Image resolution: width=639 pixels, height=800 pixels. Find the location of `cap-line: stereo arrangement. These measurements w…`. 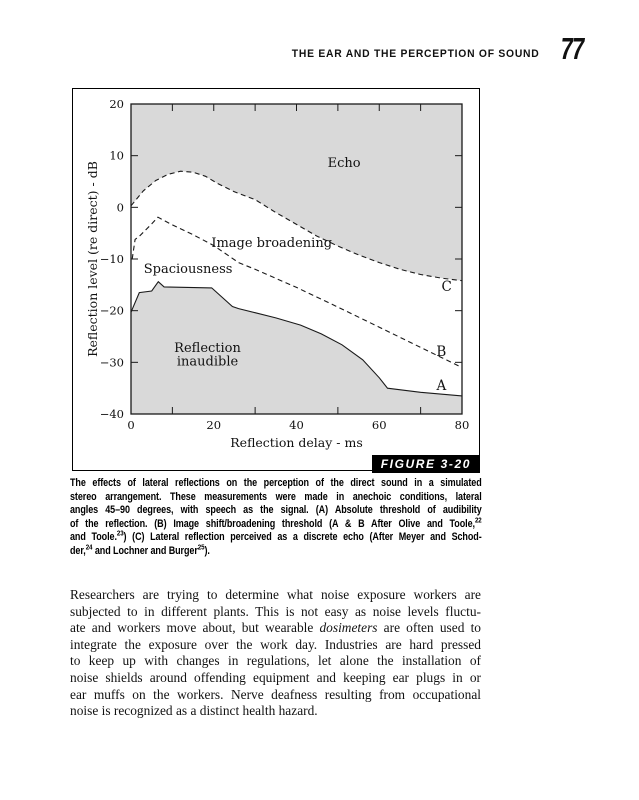

cap-line: stereo arrangement. These measurements w… is located at coordinates (276, 496).